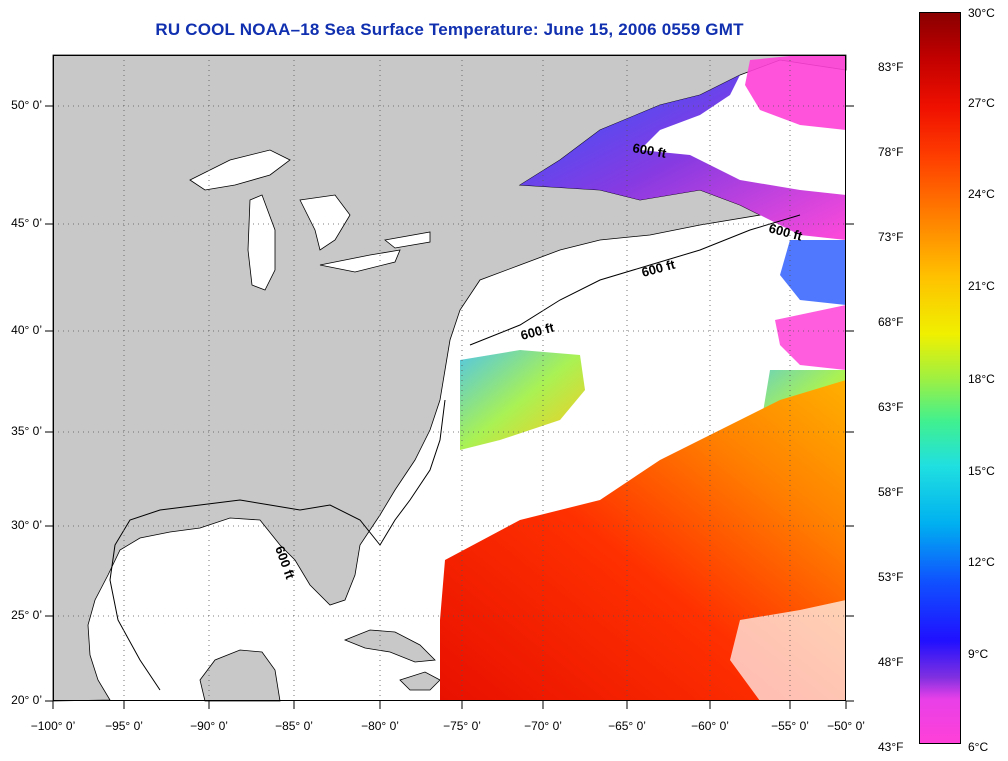  I want to click on colorbar-c-label: 30°C, so click(981, 13).